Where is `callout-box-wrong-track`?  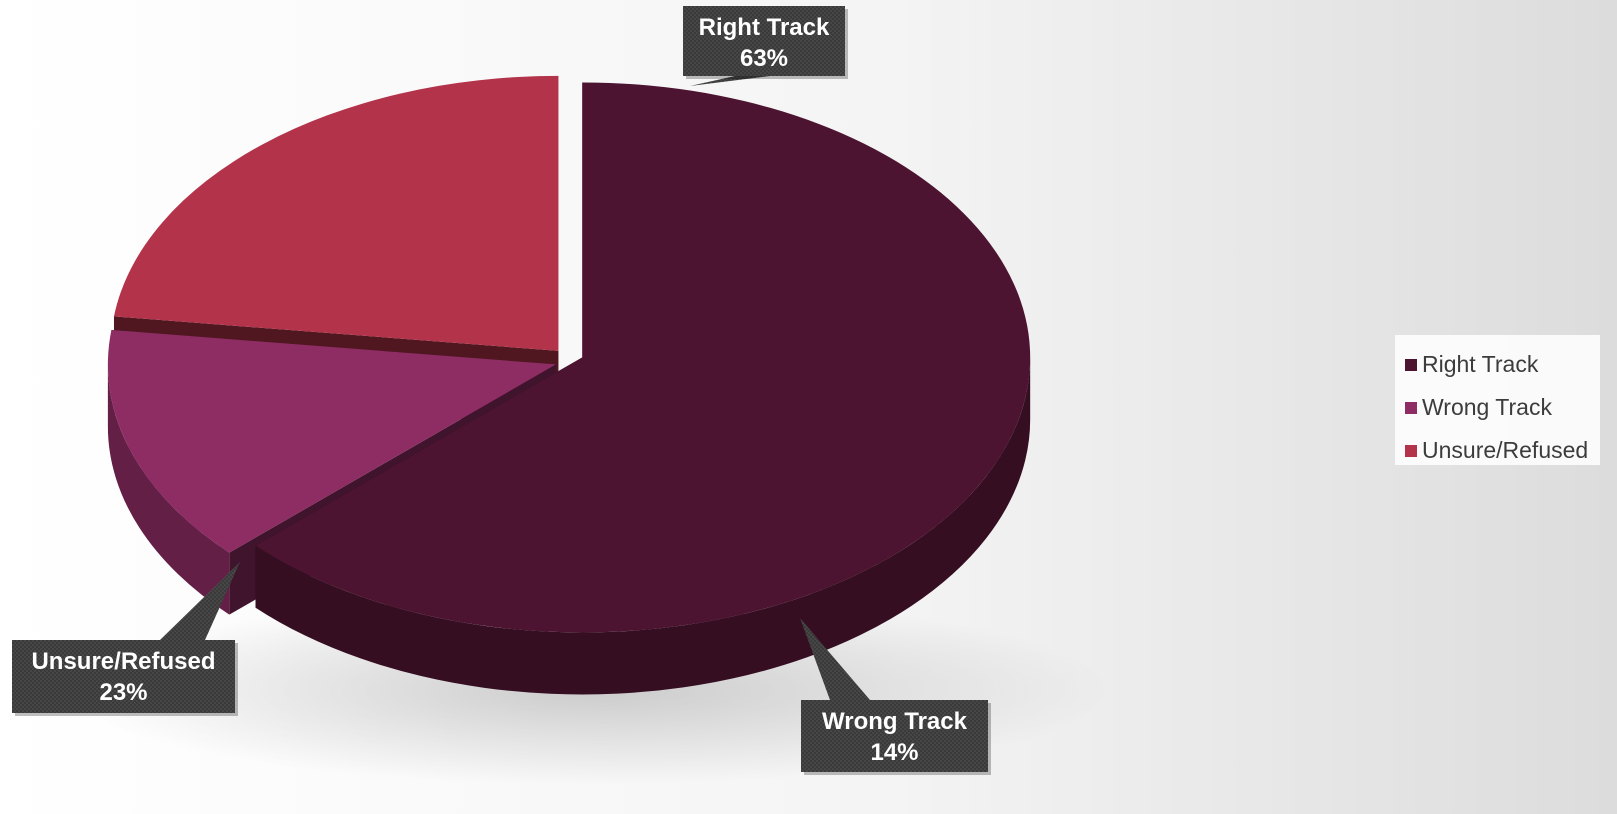 callout-box-wrong-track is located at coordinates (894, 736).